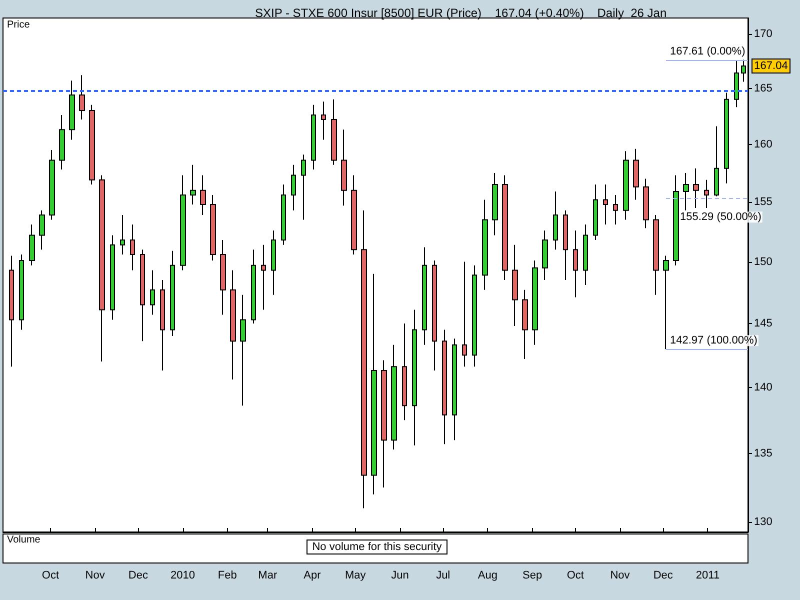  Describe the element at coordinates (708, 51) in the screenshot. I see `ref-line-label: 167.61 (0.00%)` at that location.